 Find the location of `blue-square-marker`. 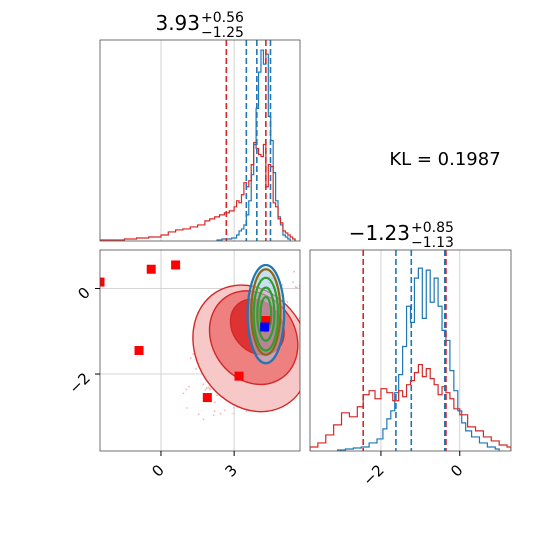

blue-square-marker is located at coordinates (265, 327).